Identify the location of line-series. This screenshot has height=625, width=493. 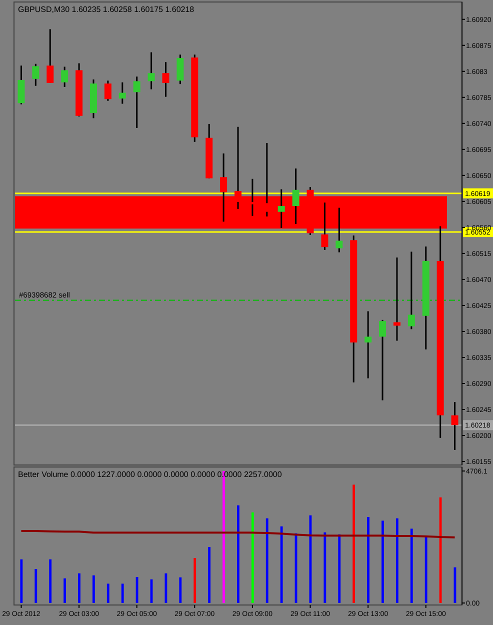
(238, 534).